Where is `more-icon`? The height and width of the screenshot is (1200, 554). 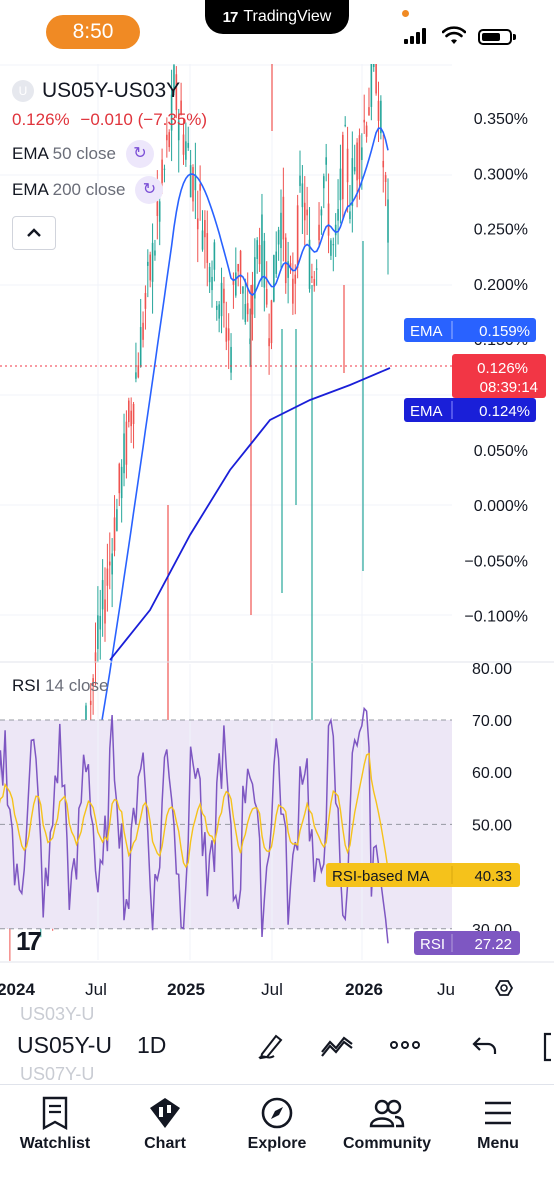 more-icon is located at coordinates (405, 1047).